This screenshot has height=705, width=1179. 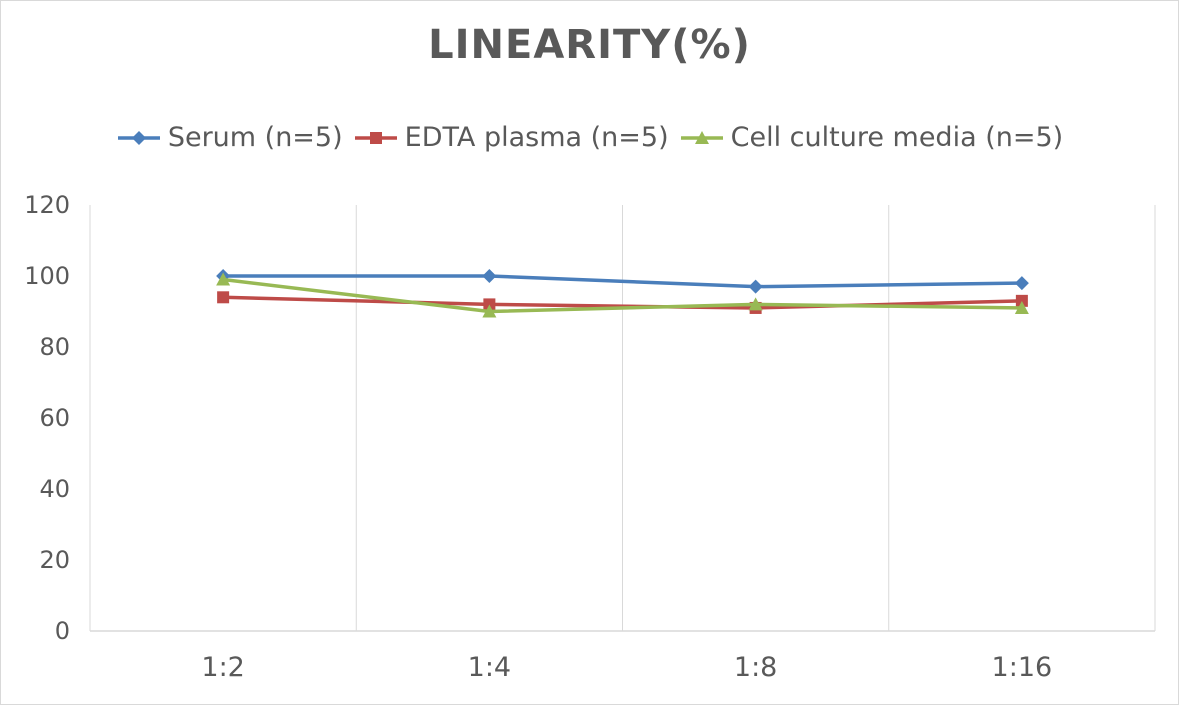 What do you see at coordinates (255, 137) in the screenshot?
I see `legend-label: Serum (n=5)` at bounding box center [255, 137].